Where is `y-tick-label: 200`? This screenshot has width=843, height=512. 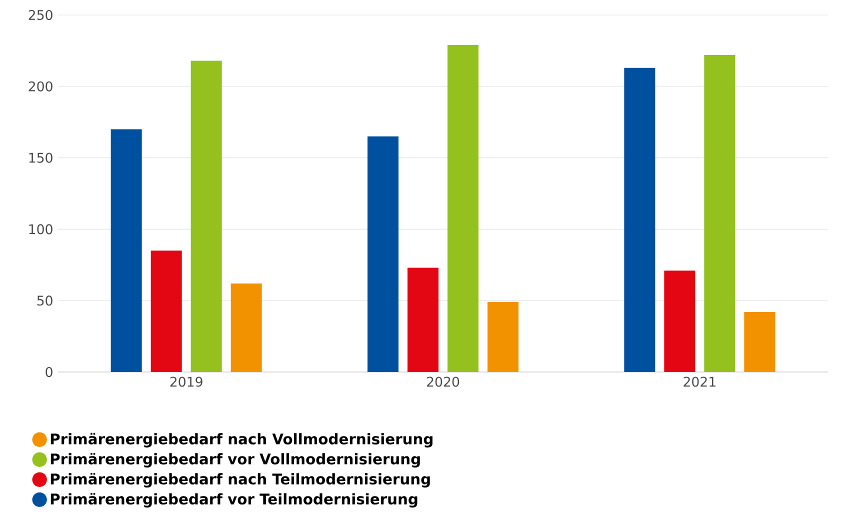
y-tick-label: 200 is located at coordinates (40, 86).